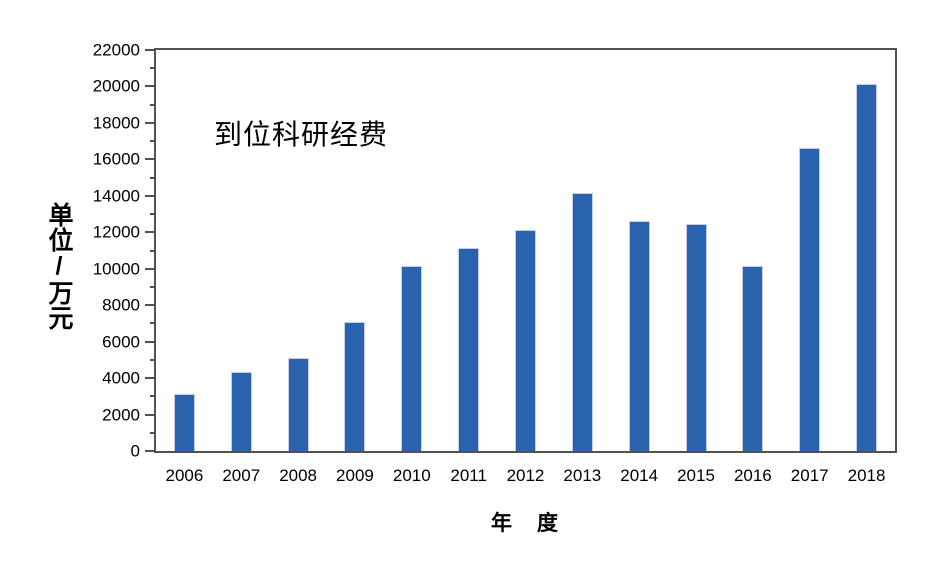 The height and width of the screenshot is (579, 937). I want to click on bar-2006, so click(184, 422).